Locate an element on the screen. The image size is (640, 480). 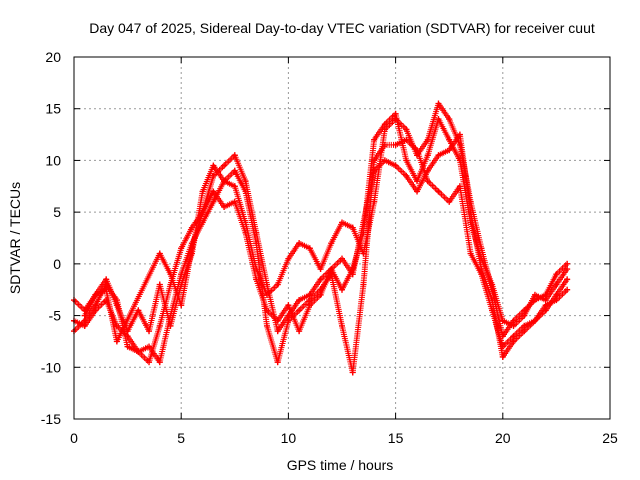
y-tick-label: -10 is located at coordinates (51, 367).